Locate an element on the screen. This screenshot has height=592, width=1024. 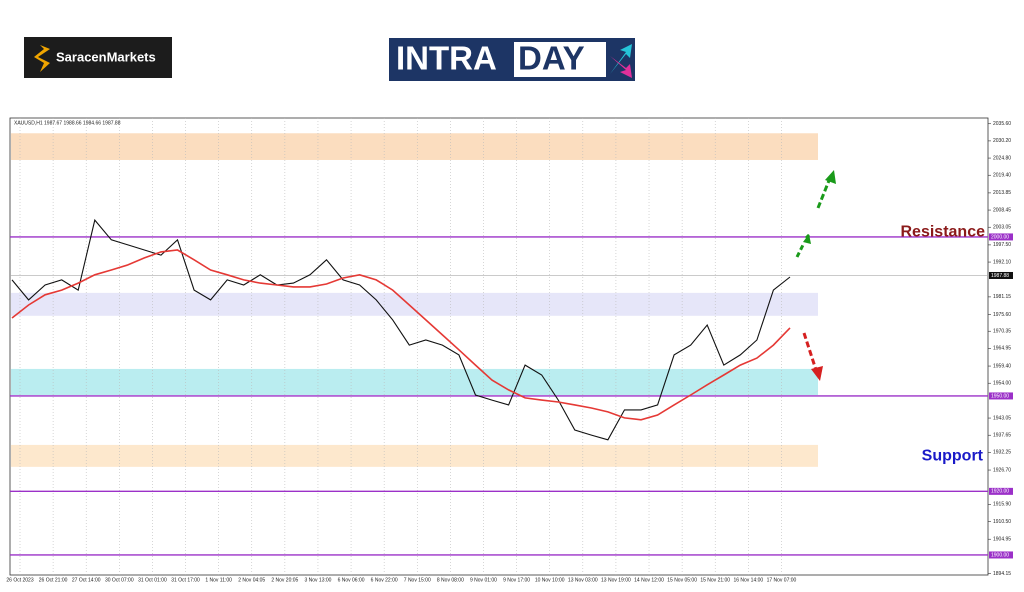
logo-arrow-up is located at coordinates (621, 59).